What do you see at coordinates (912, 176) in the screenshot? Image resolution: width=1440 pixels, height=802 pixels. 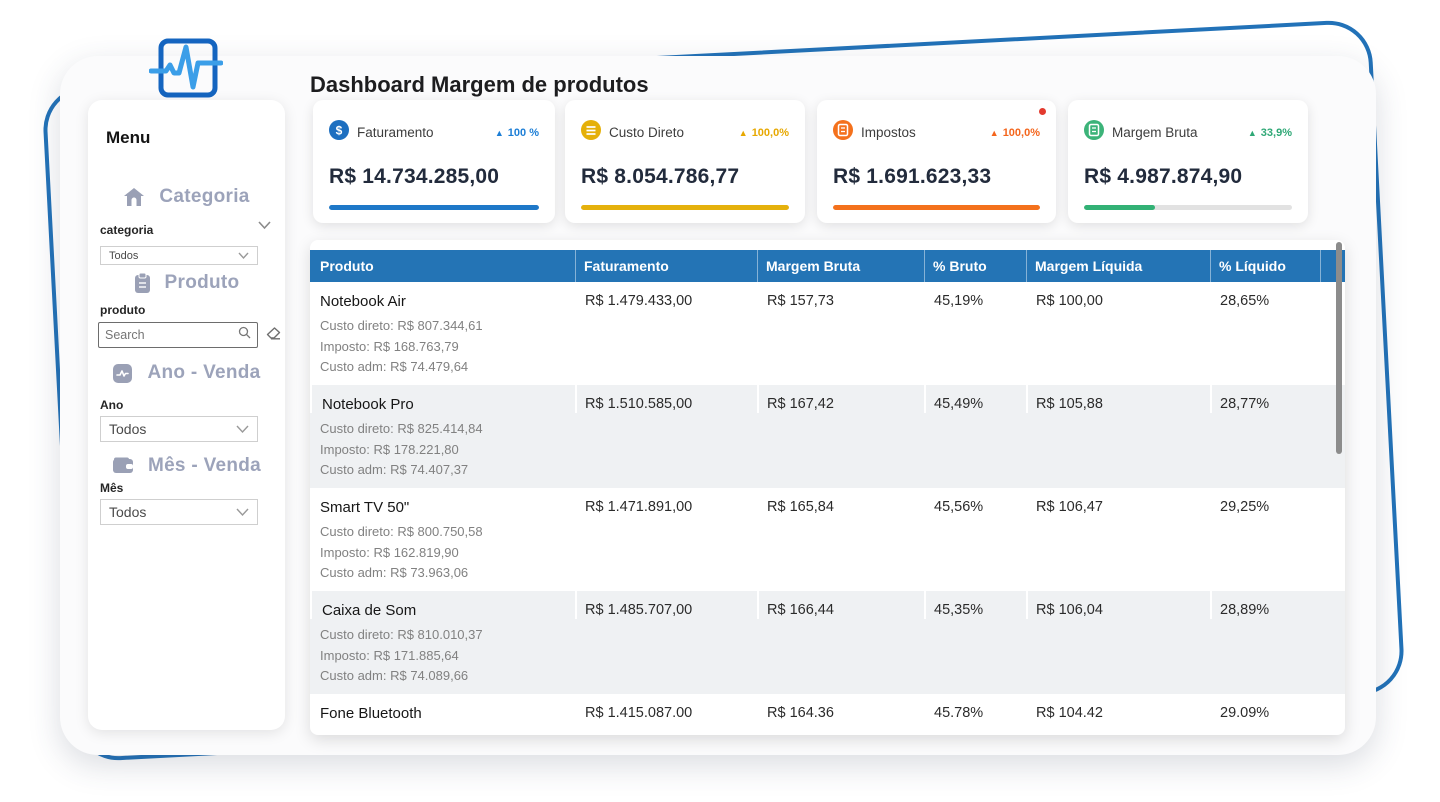 I see `kpi-value: R$ 1.691.623,33` at bounding box center [912, 176].